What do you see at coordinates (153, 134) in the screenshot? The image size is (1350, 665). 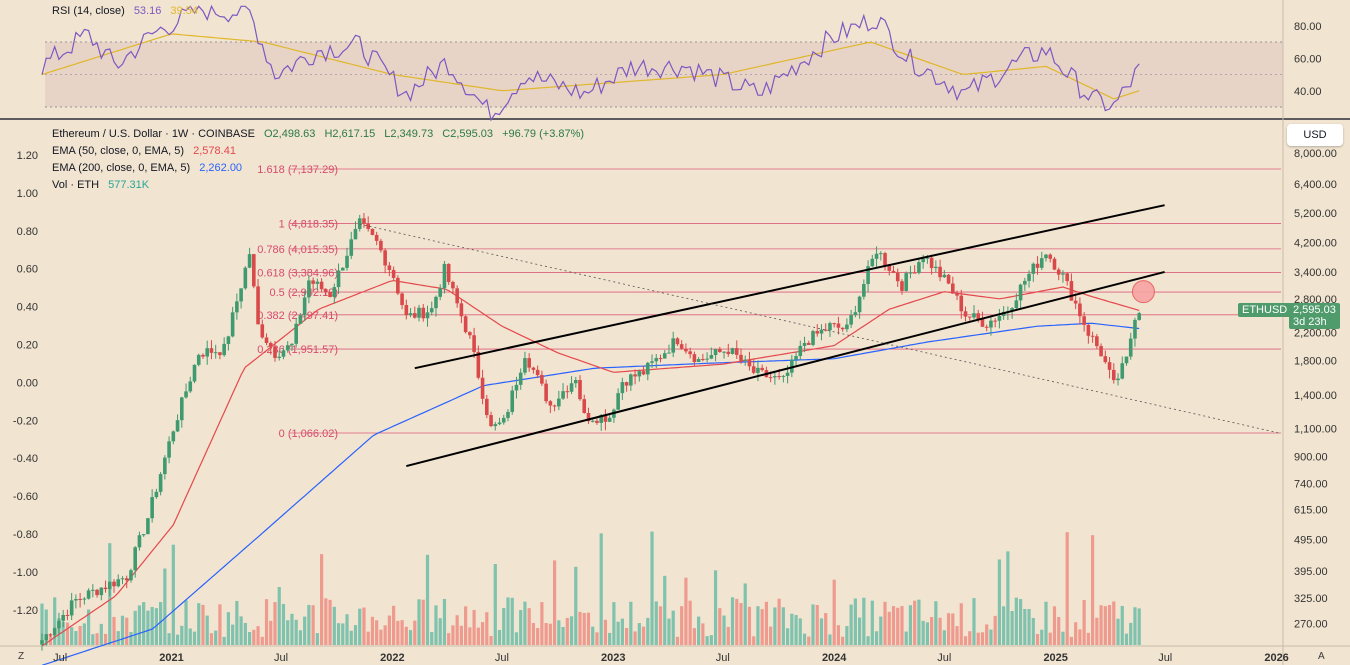 I see `symbol-title: Ethereum / U.S. Dollar · 1W · COINBASE` at bounding box center [153, 134].